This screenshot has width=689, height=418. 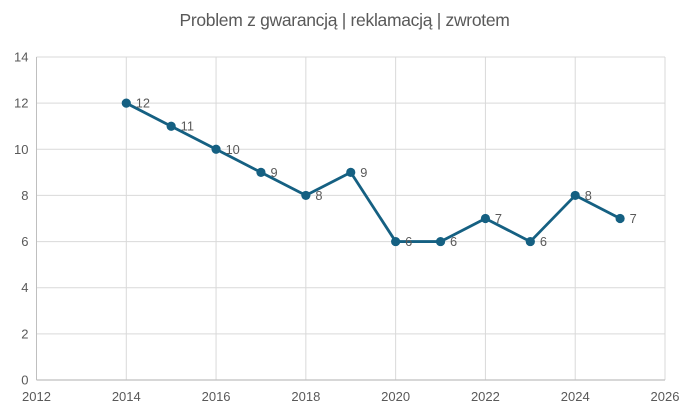 What do you see at coordinates (21, 149) in the screenshot?
I see `y-tick-label: 10` at bounding box center [21, 149].